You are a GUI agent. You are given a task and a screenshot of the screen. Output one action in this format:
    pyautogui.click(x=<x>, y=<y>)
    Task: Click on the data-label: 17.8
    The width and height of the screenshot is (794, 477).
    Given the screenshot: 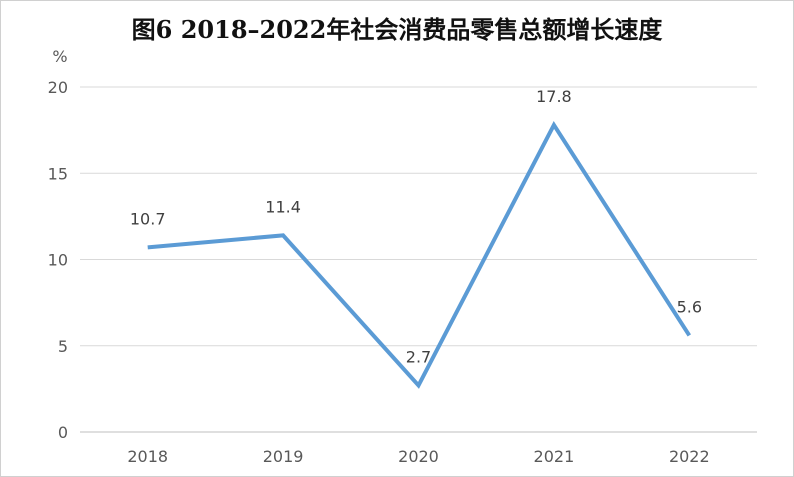 What is the action you would take?
    pyautogui.click(x=554, y=96)
    